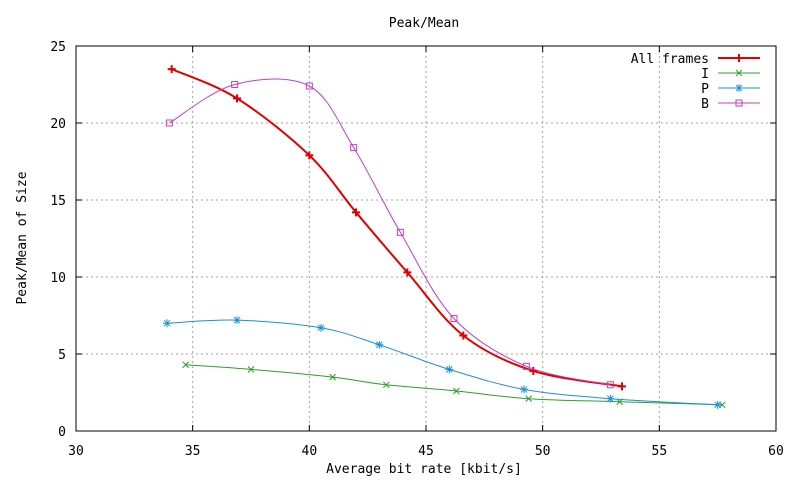 The width and height of the screenshot is (800, 480). Describe the element at coordinates (730, 74) in the screenshot. I see `legend-item-i: I` at that location.